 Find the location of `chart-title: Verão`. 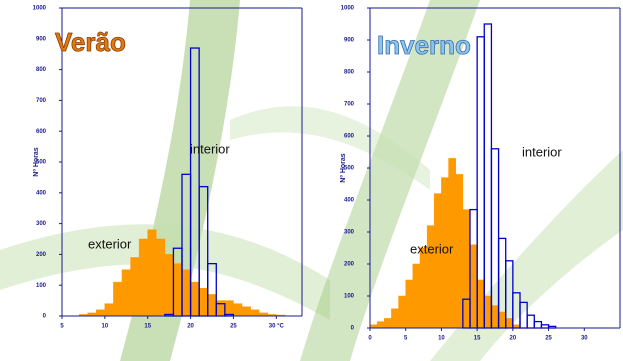

chart-title: Verão is located at coordinates (90, 42).